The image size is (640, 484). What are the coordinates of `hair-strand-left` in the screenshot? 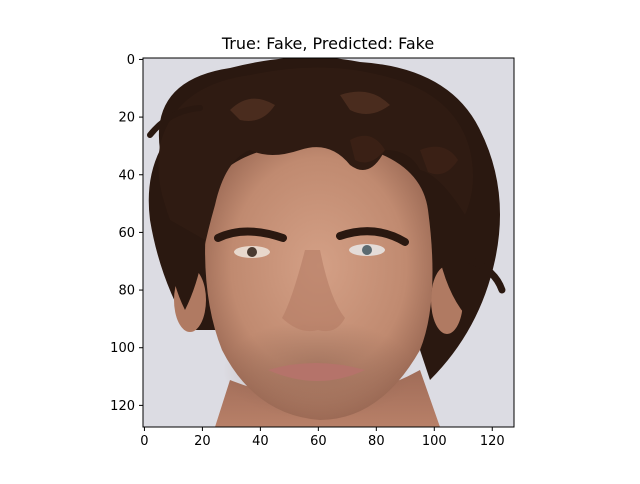 It's located at (175, 121).